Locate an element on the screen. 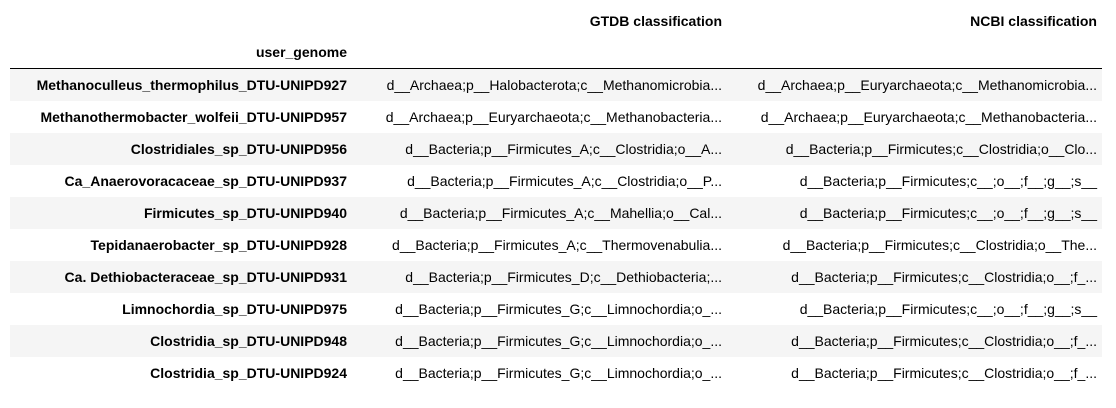 This screenshot has height=408, width=1116. row-index-cell: Ca. Dethiobacteraceae_sp_DTU-UNIPD931 is located at coordinates (205, 276).